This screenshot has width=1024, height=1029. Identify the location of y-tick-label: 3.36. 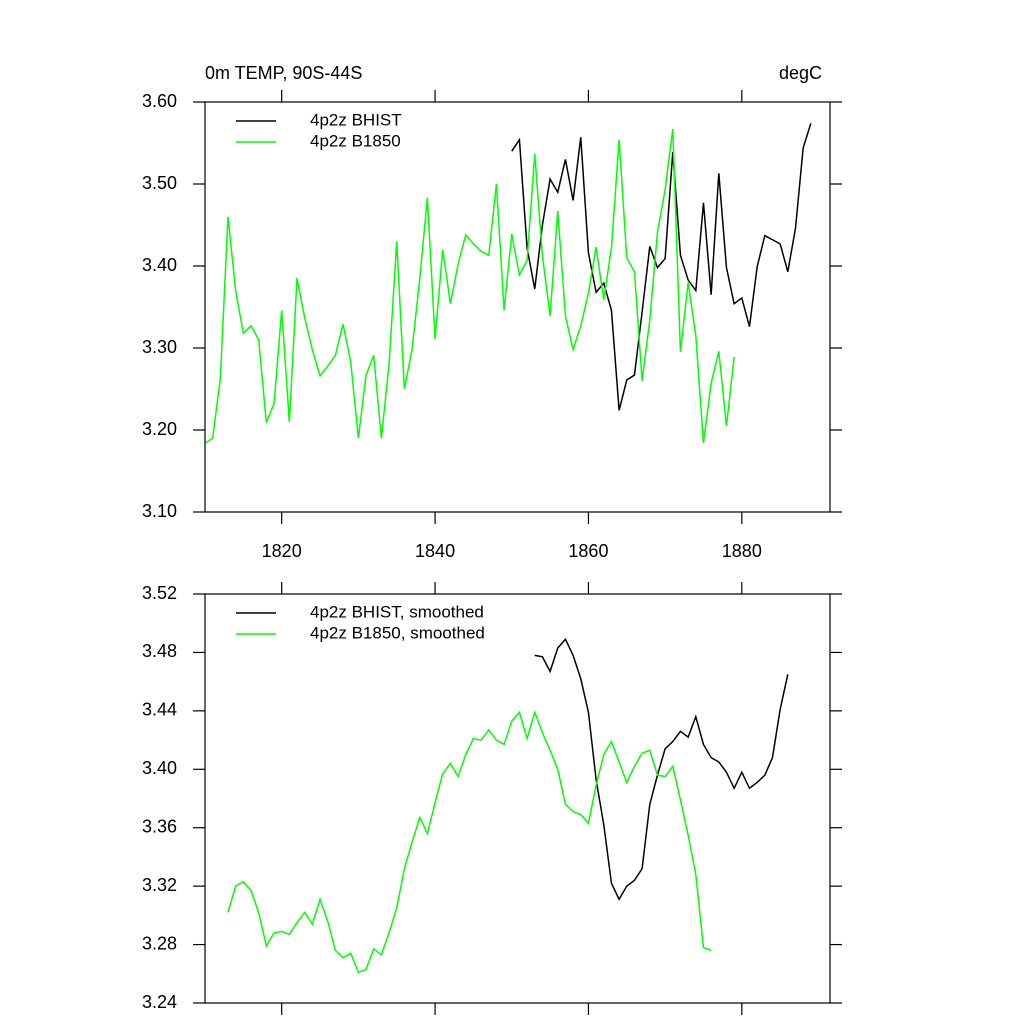
(159, 826).